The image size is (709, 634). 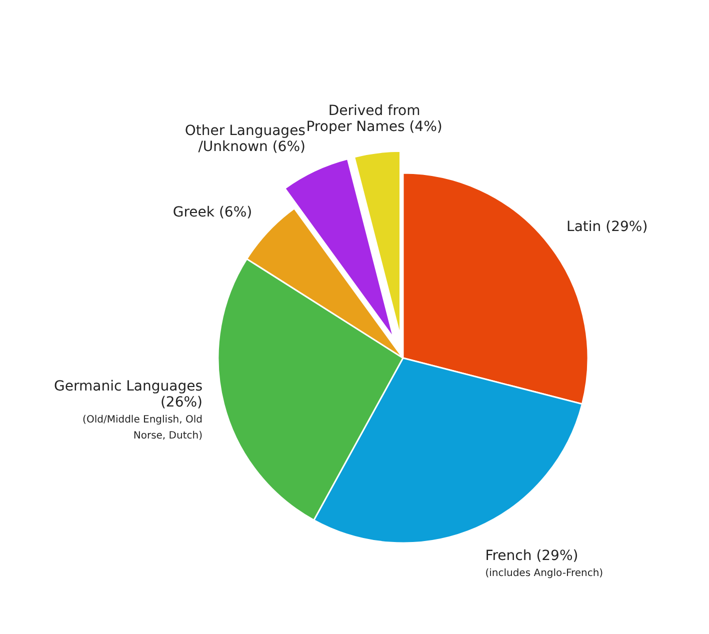 What do you see at coordinates (128, 394) in the screenshot?
I see `slice-label: Germanic Languages (26%)` at bounding box center [128, 394].